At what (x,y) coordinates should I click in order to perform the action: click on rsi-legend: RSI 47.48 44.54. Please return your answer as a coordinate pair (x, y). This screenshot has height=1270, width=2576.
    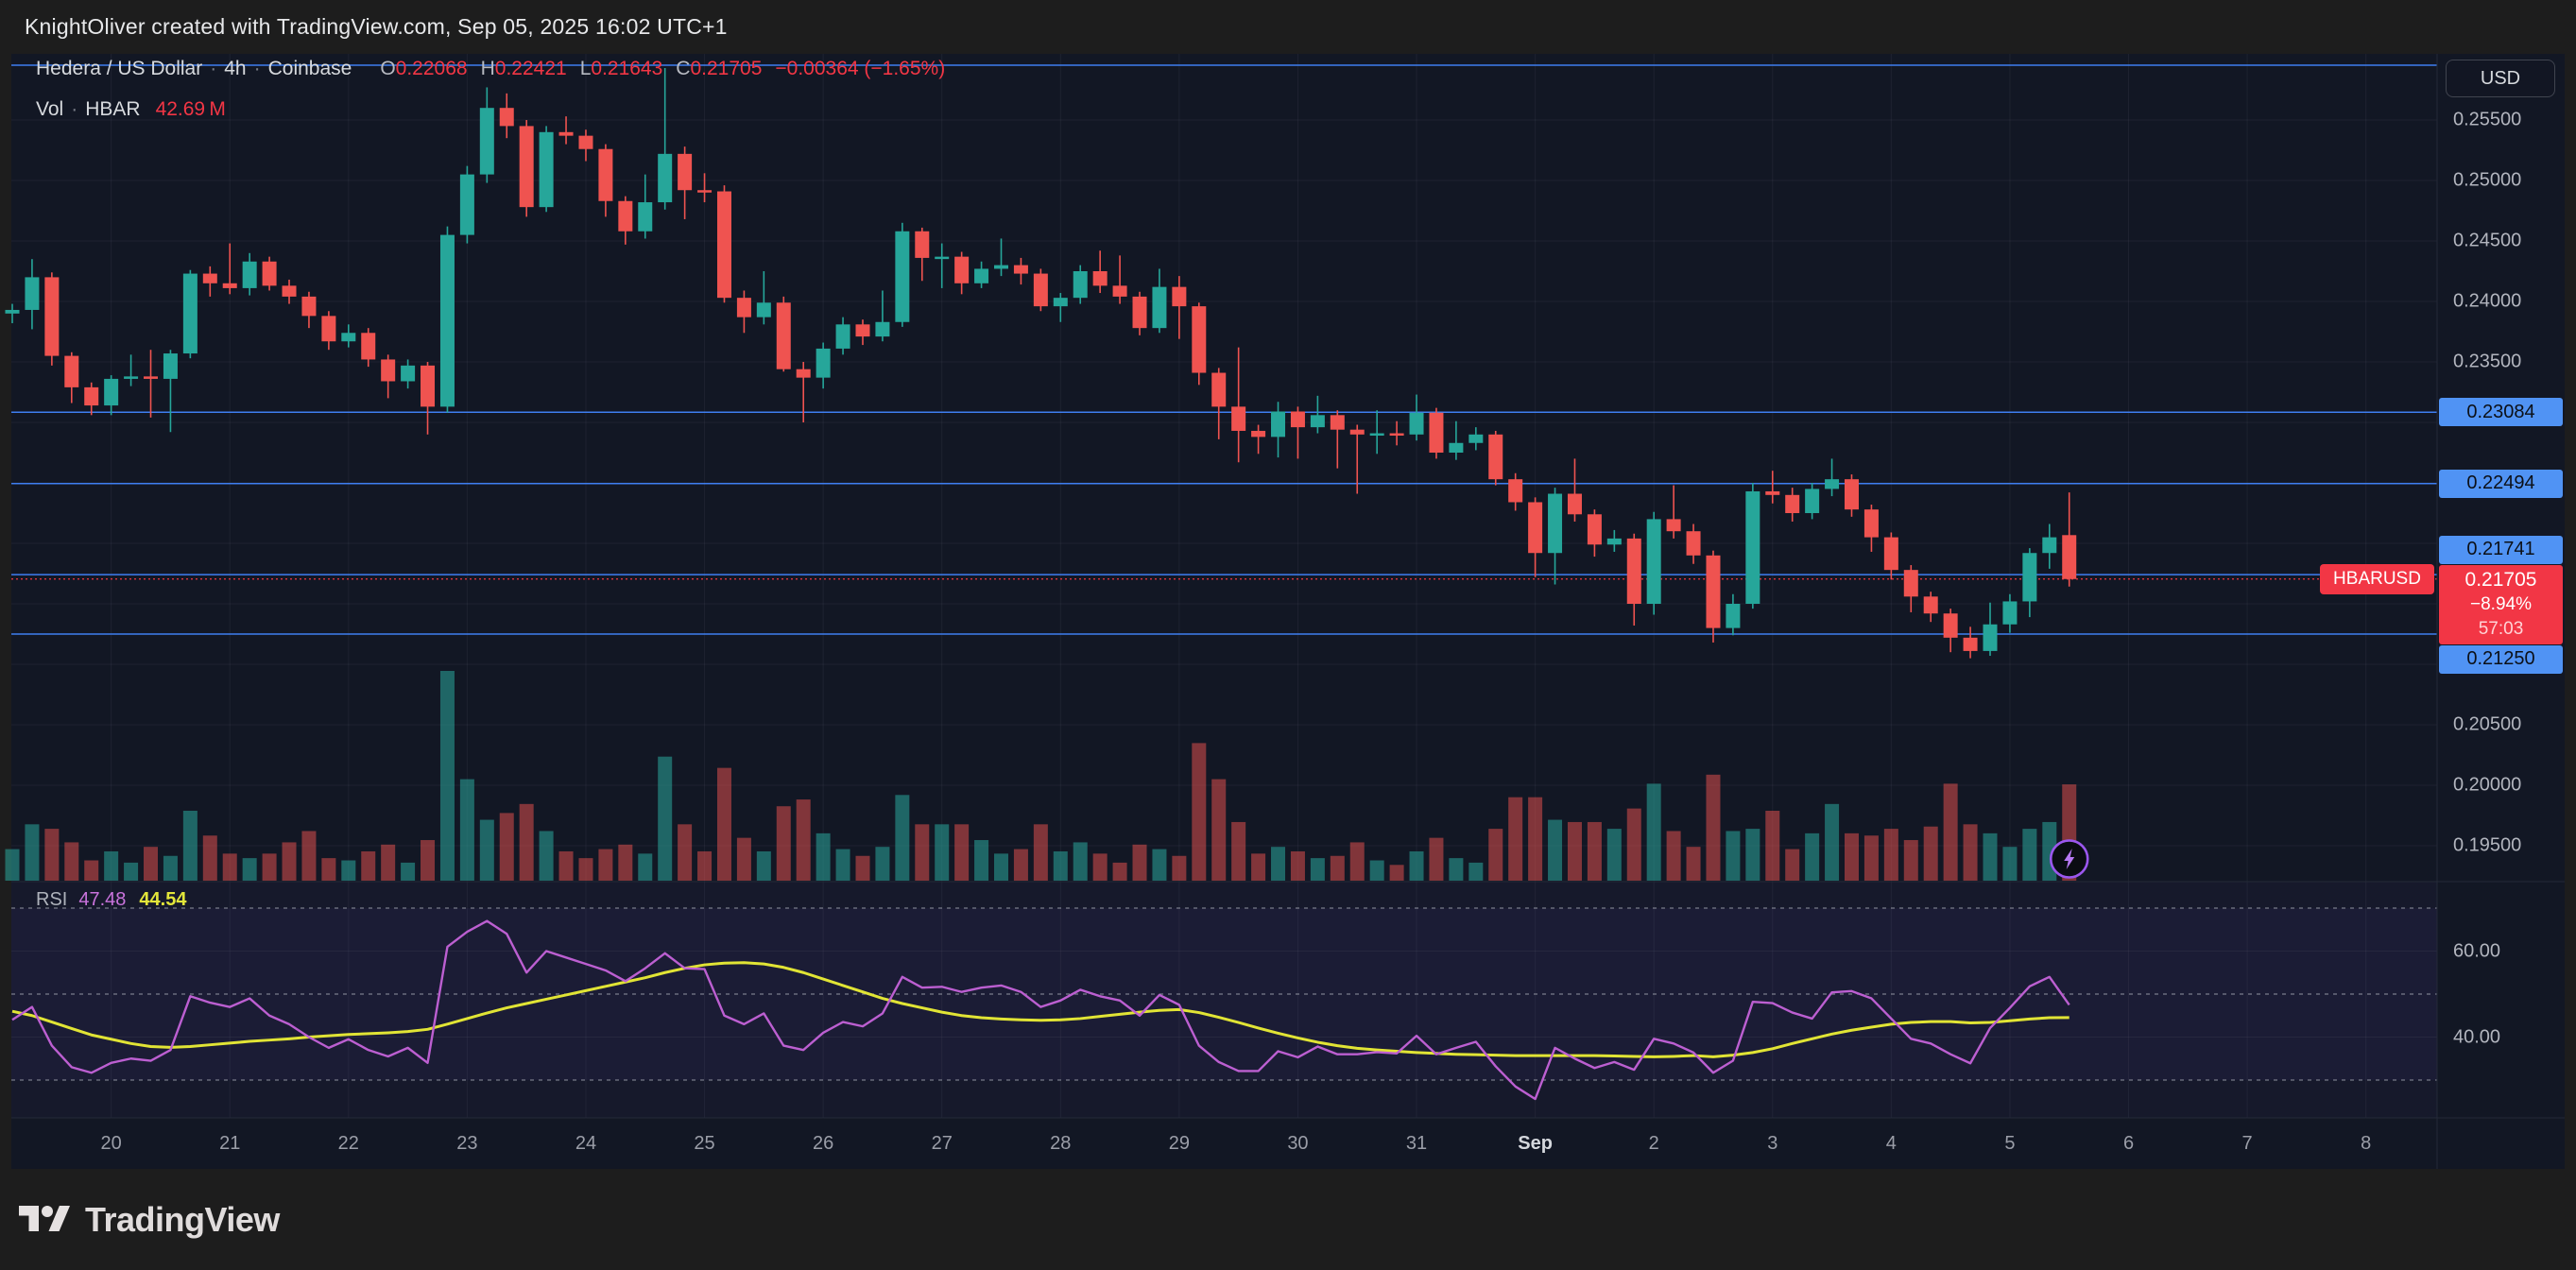
    Looking at the image, I should click on (111, 900).